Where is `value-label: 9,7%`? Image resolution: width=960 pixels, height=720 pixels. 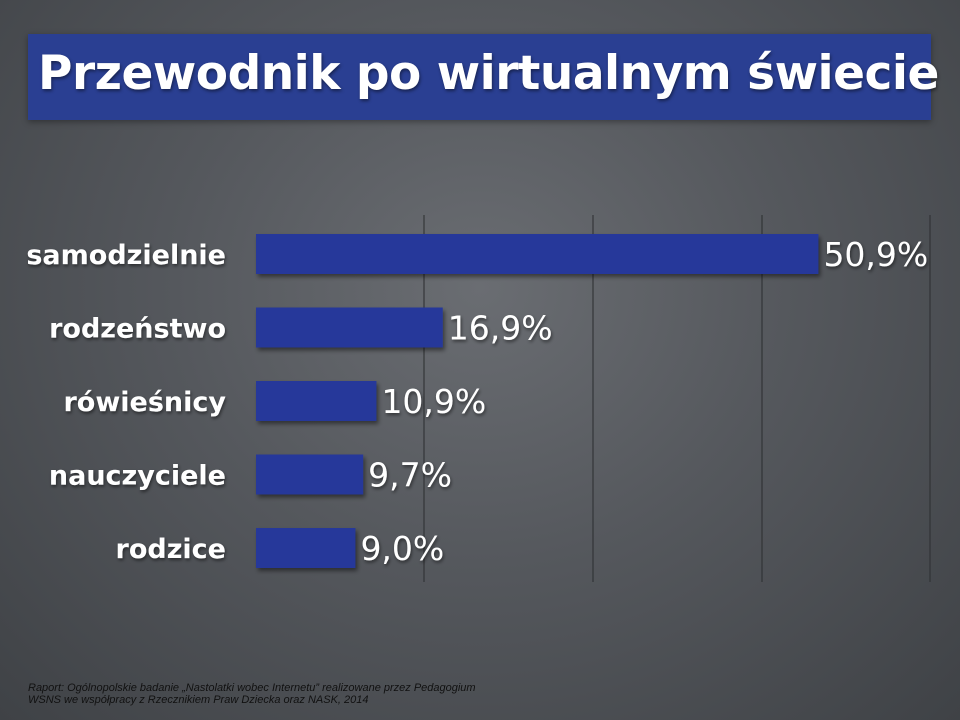 value-label: 9,7% is located at coordinates (410, 475).